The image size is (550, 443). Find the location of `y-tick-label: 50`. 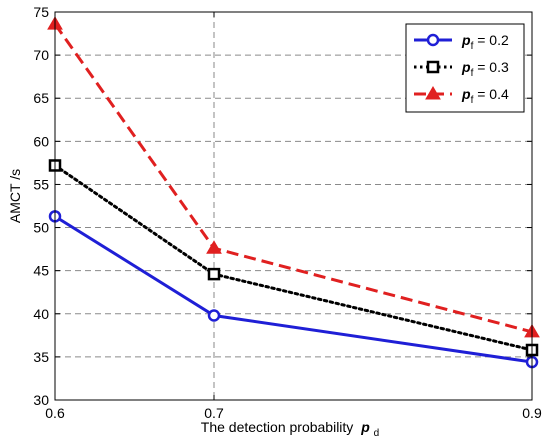

y-tick-label: 50 is located at coordinates (41, 228).